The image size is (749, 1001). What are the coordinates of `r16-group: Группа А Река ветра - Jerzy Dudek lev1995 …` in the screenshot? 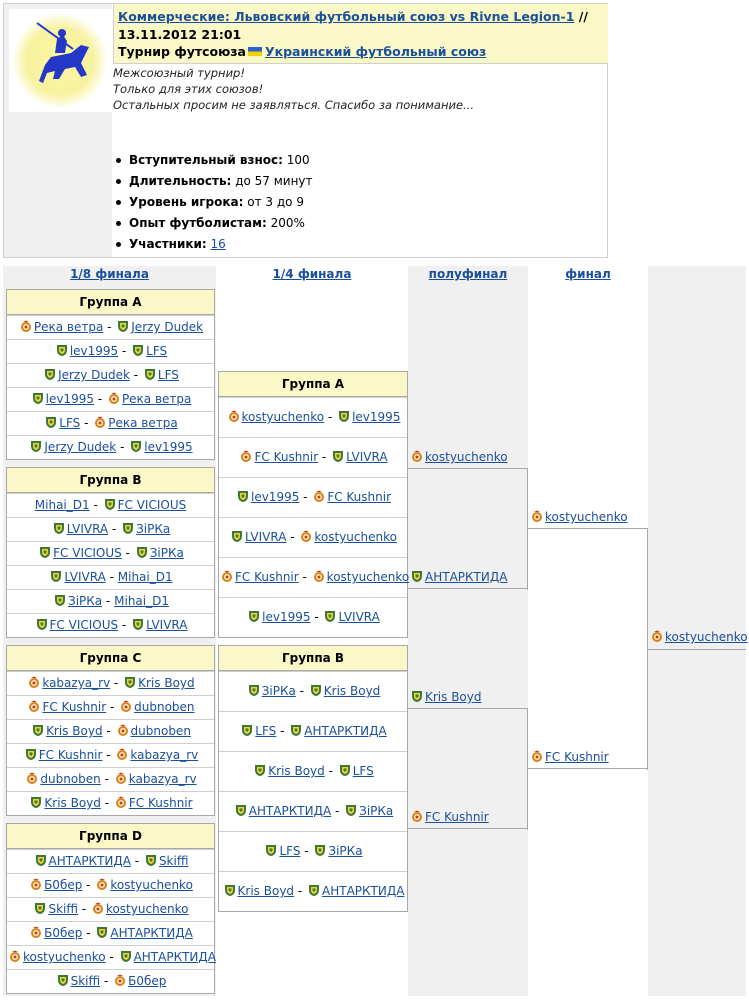 It's located at (110, 374).